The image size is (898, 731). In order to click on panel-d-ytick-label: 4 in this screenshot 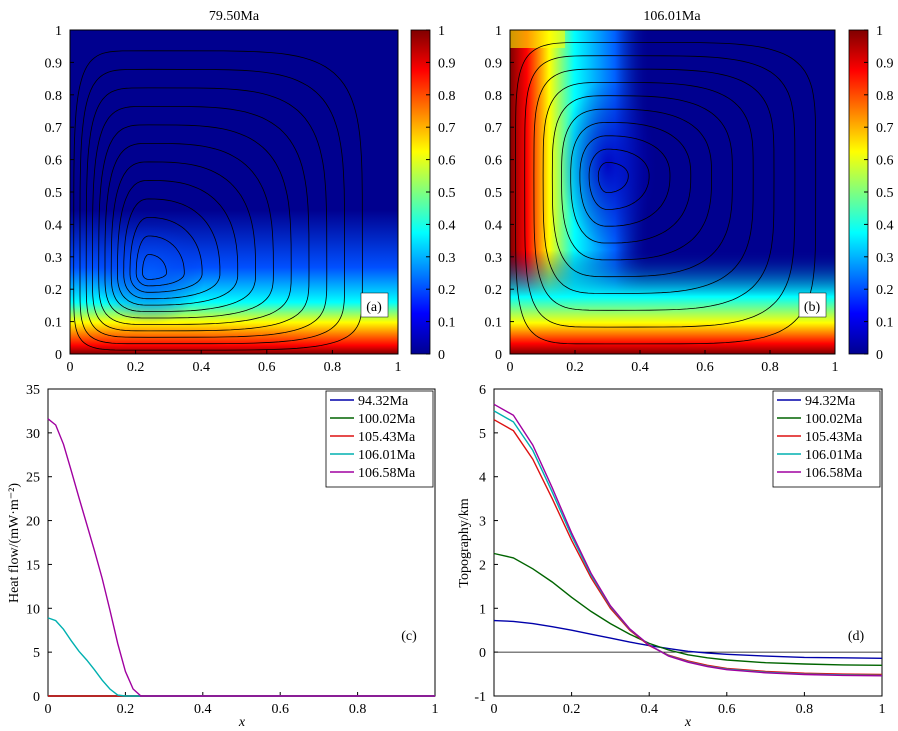, I will do `click(482, 478)`.